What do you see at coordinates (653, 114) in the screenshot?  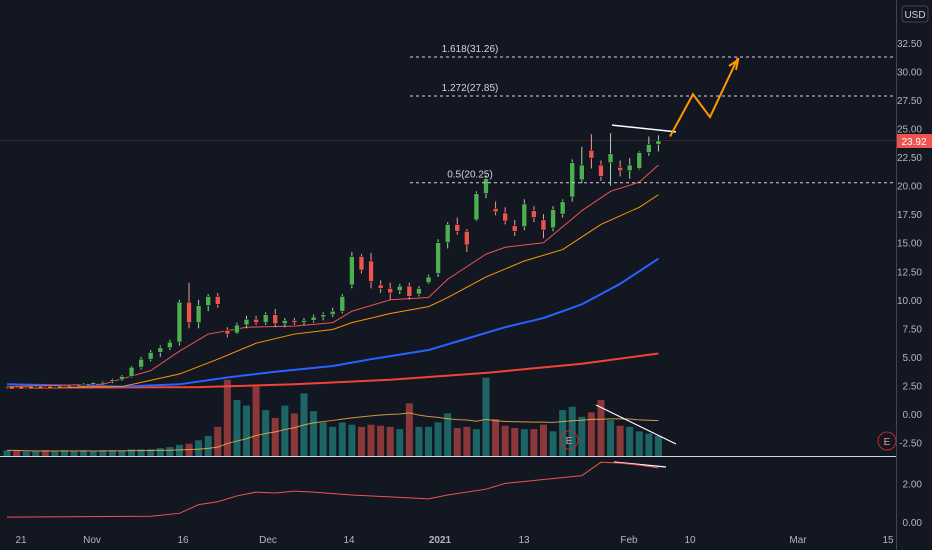 I see `fib-levels: 1.618(31.26) 1.272(27.85) 0.5(20.25)` at bounding box center [653, 114].